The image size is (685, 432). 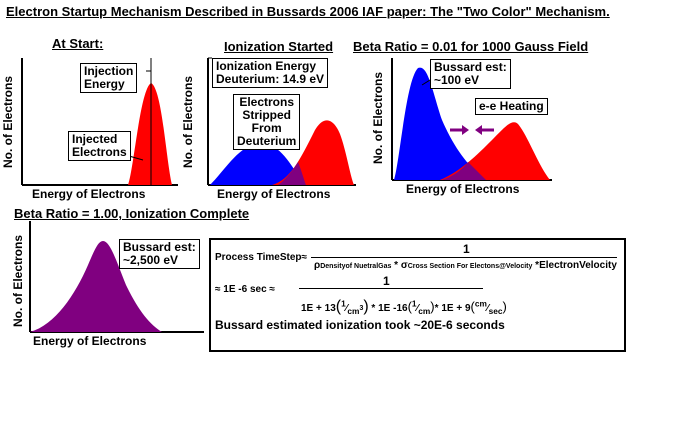 What do you see at coordinates (18, 281) in the screenshot?
I see `panel-4-ylabel: No. of Electrons` at bounding box center [18, 281].